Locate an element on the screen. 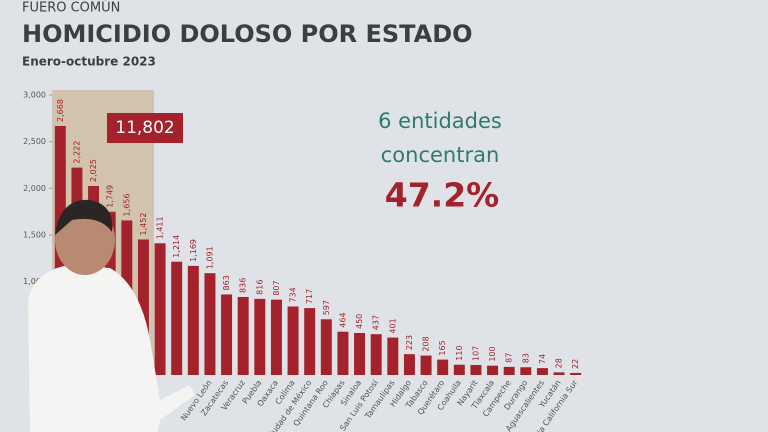 Image resolution: width=768 pixels, height=432 pixels. value-label: 1,452 is located at coordinates (143, 224).